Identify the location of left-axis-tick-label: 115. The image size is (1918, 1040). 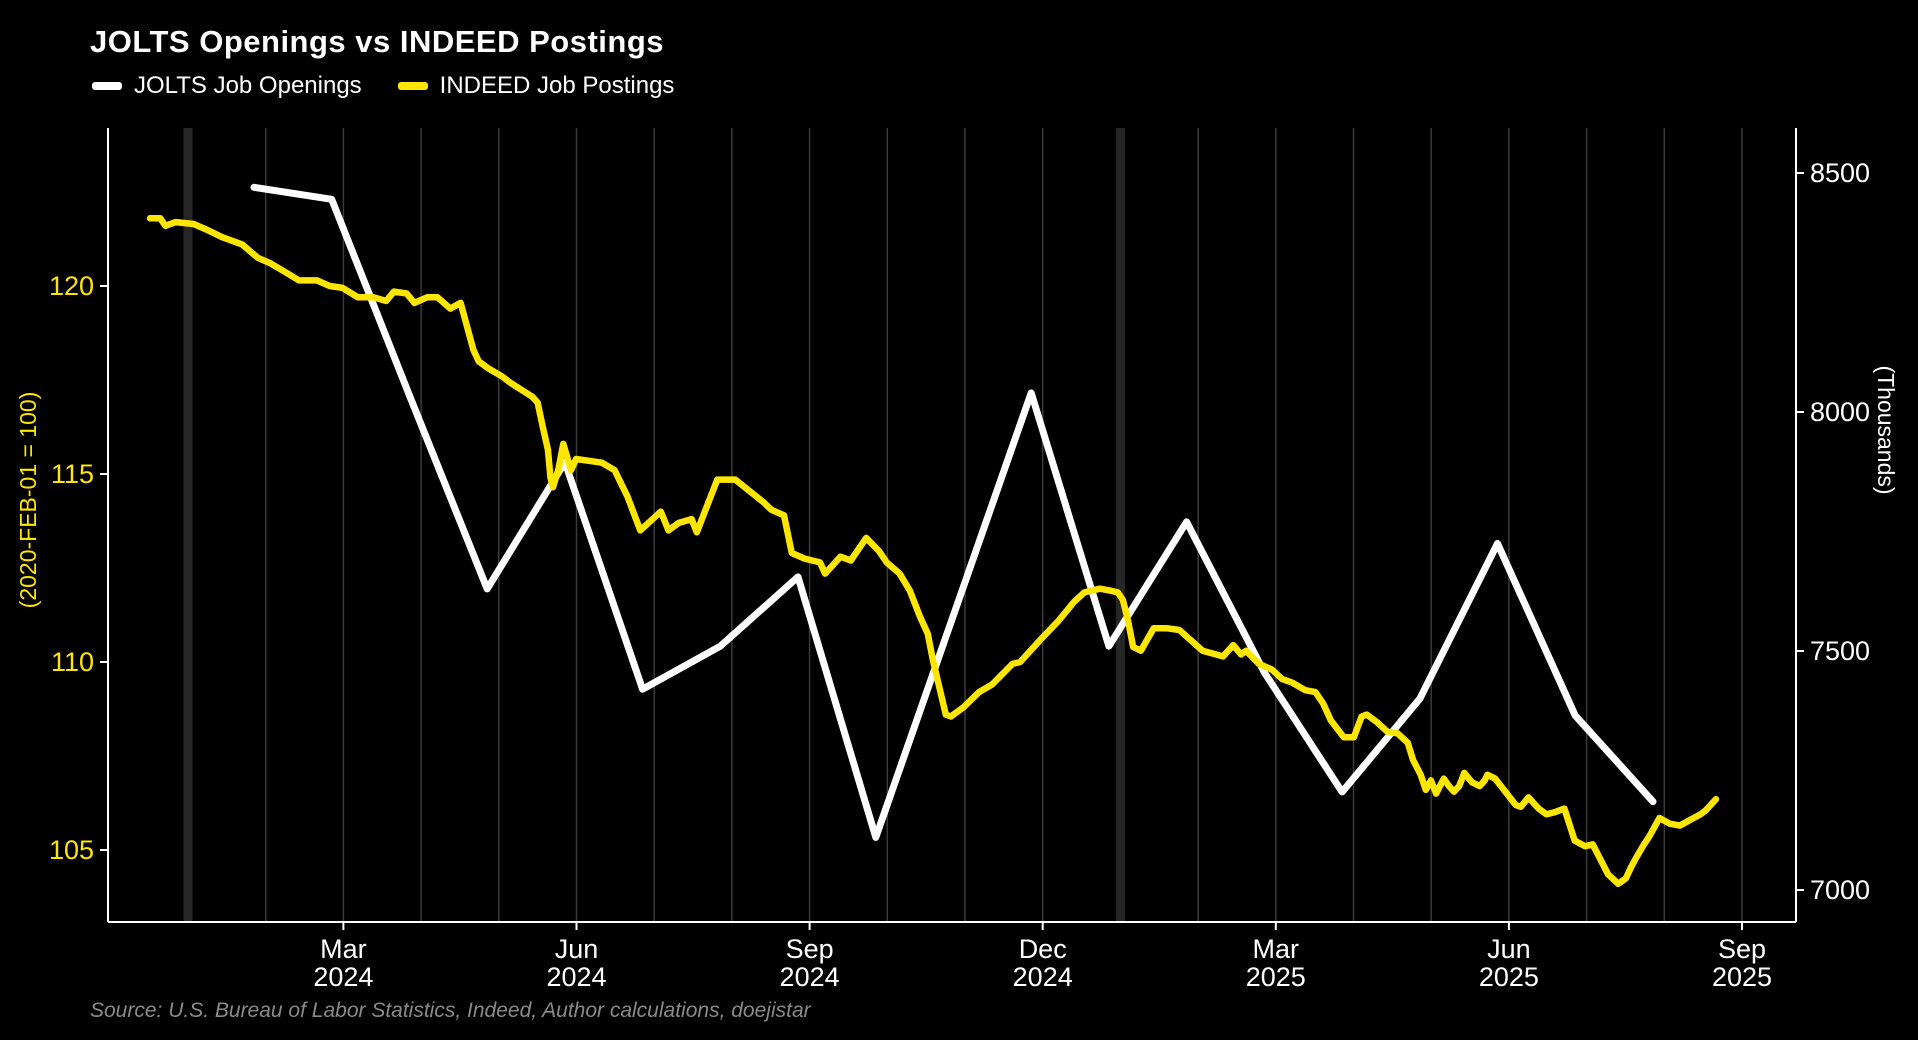
(72, 474).